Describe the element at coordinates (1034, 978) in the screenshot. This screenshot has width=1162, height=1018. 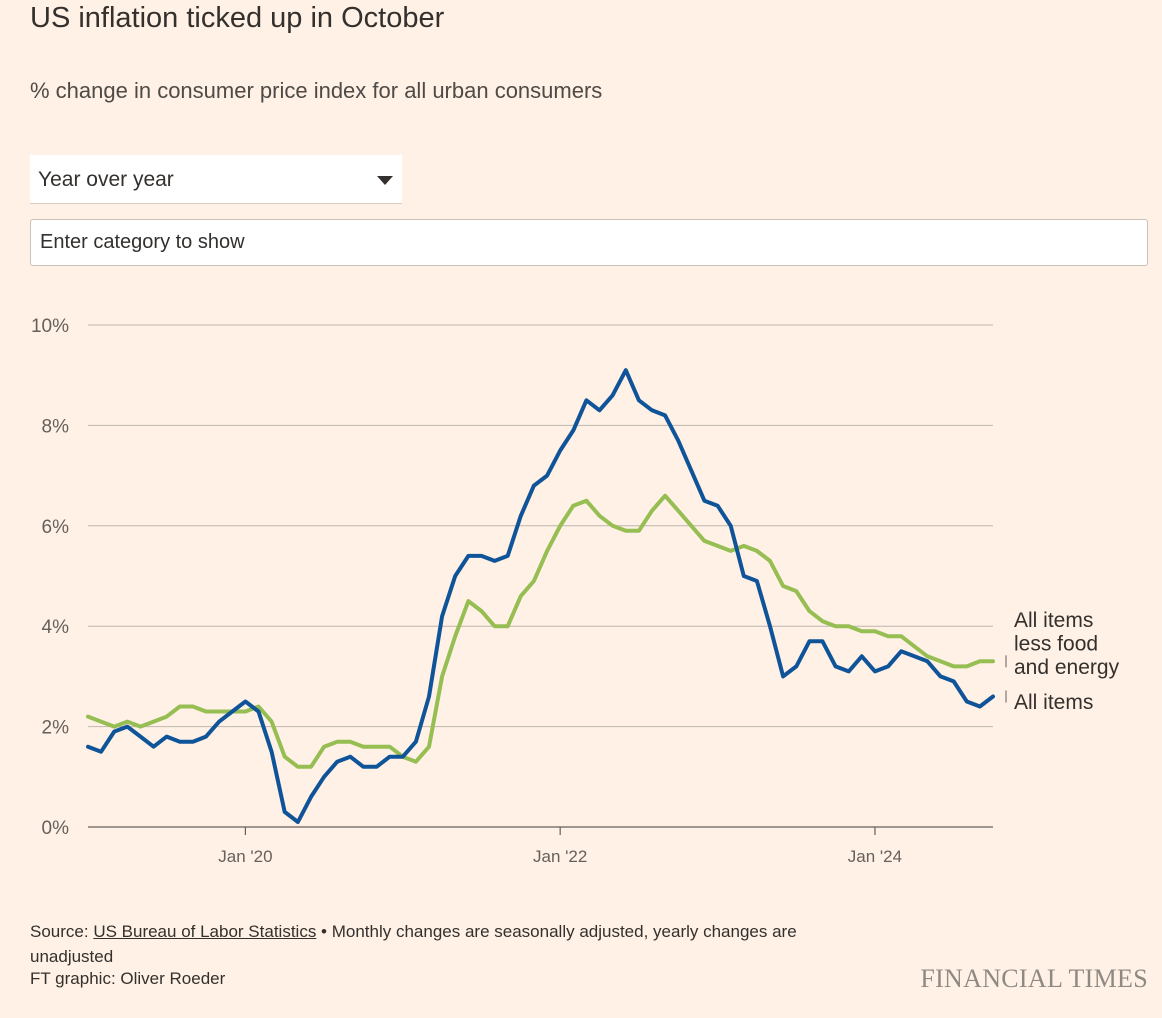
I see `financial-times-logo: FINANCIAL TIMES` at that location.